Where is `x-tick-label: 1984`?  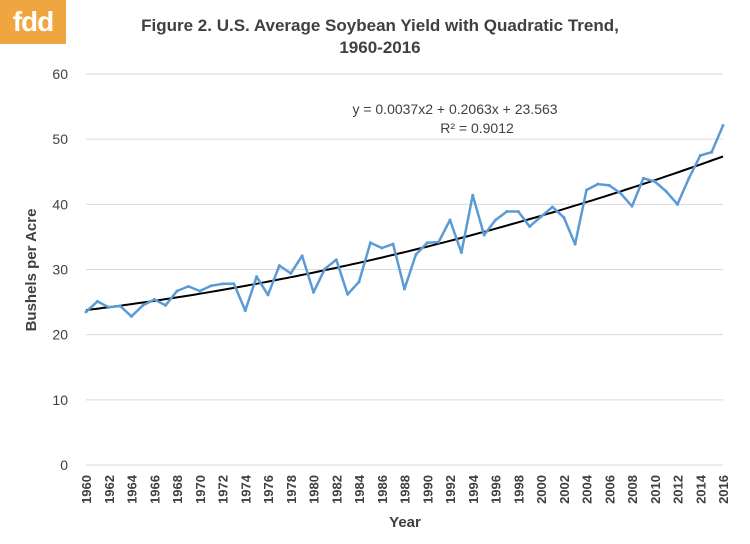 x-tick-label: 1984 is located at coordinates (359, 489).